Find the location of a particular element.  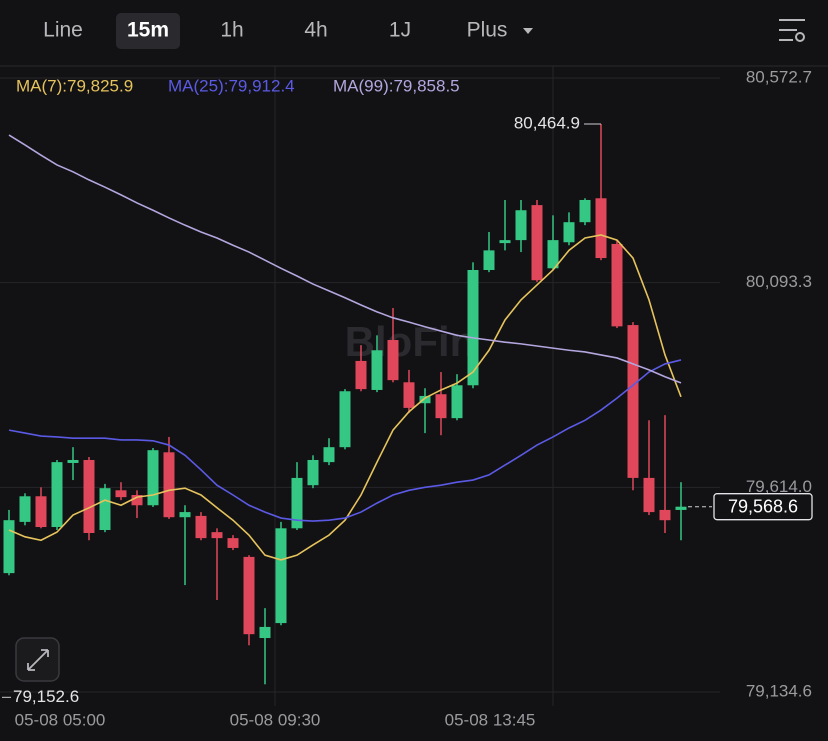

y-tick-label: 80,093.3 is located at coordinates (779, 281).